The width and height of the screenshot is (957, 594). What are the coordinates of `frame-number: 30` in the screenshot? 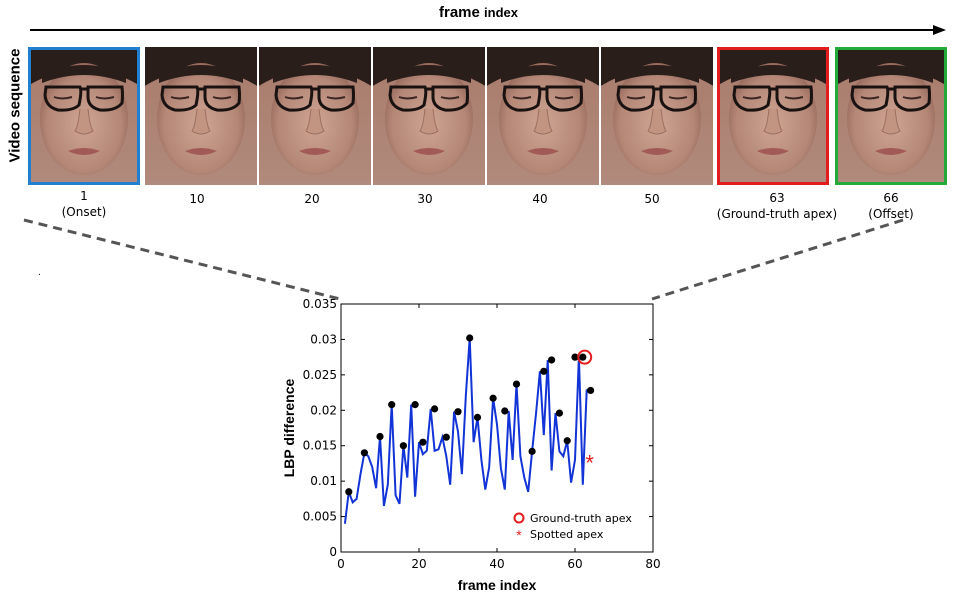 It's located at (425, 199).